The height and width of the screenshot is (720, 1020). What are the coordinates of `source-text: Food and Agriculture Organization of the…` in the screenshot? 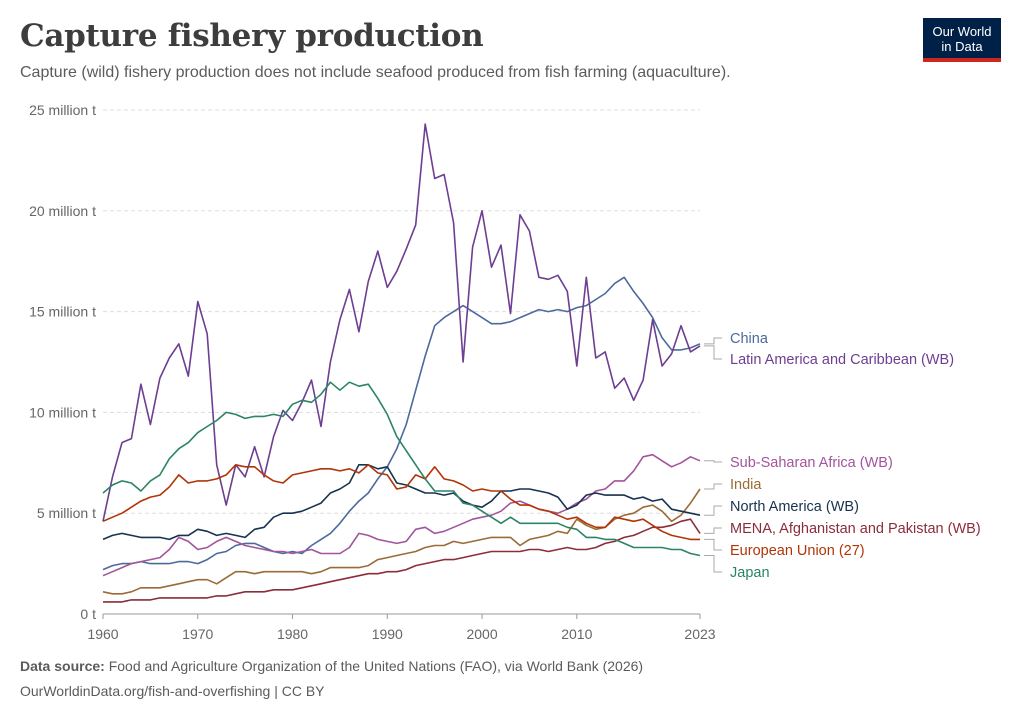 It's located at (376, 666).